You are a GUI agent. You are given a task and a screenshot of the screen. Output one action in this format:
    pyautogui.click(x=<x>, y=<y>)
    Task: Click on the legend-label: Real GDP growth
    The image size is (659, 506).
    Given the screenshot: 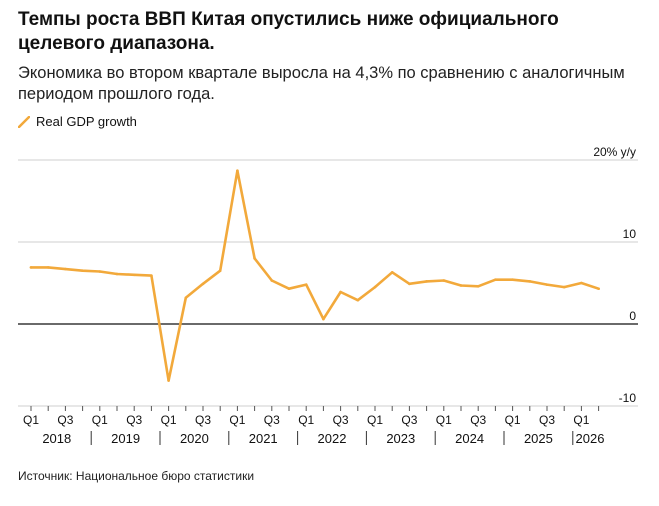 What is the action you would take?
    pyautogui.click(x=86, y=121)
    